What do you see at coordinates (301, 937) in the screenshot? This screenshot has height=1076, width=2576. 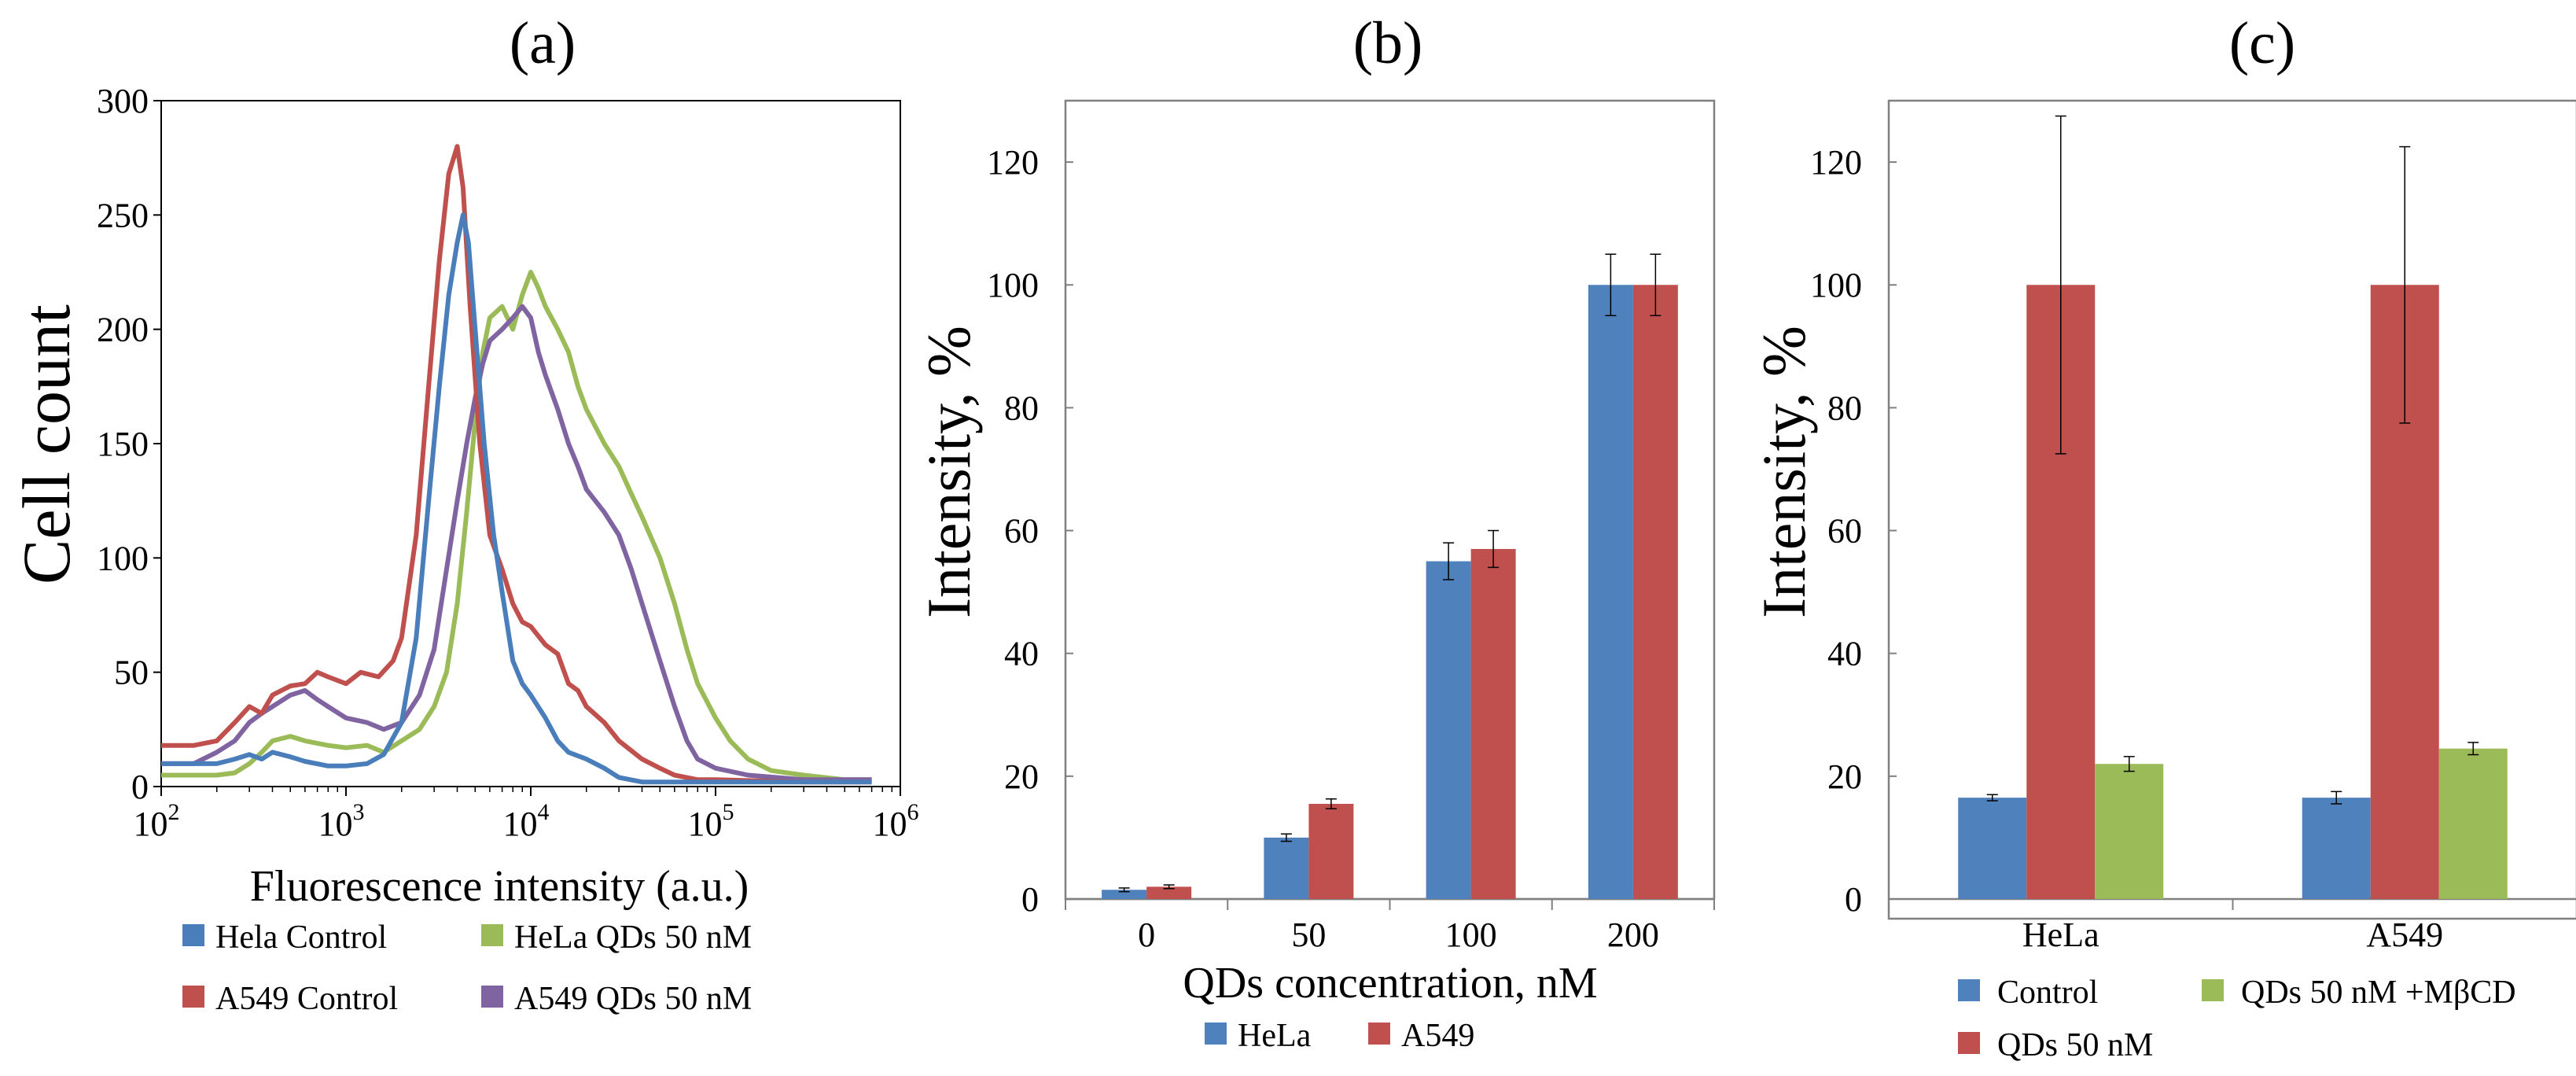 I see `legend-label-hela-control: Hela Control` at bounding box center [301, 937].